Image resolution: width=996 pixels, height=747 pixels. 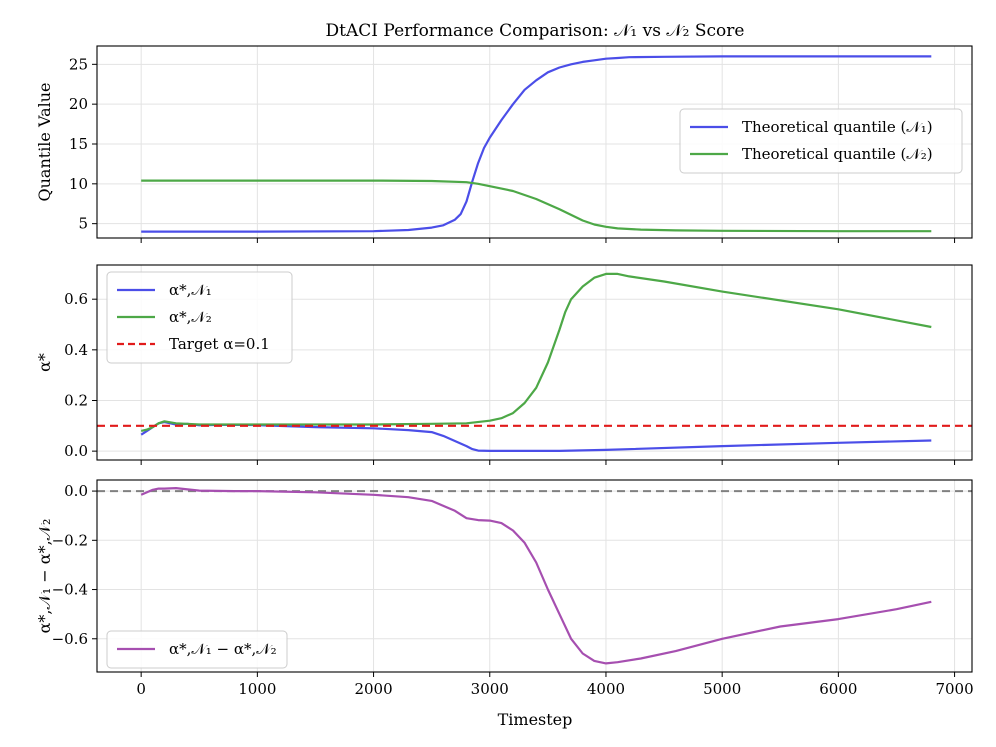 I want to click on y-tick-label: −0.2, so click(x=70, y=540).